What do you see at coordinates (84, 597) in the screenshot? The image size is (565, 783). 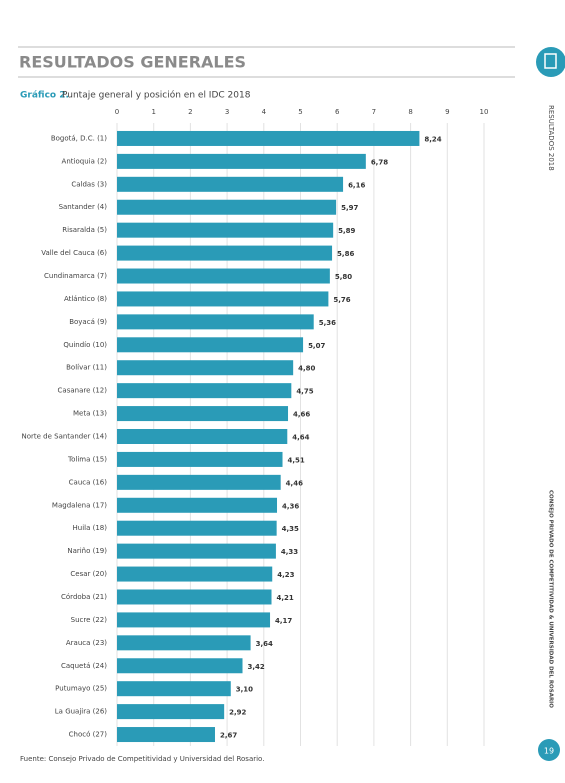 I see `y-tick-label: Córdoba (21)` at bounding box center [84, 597].